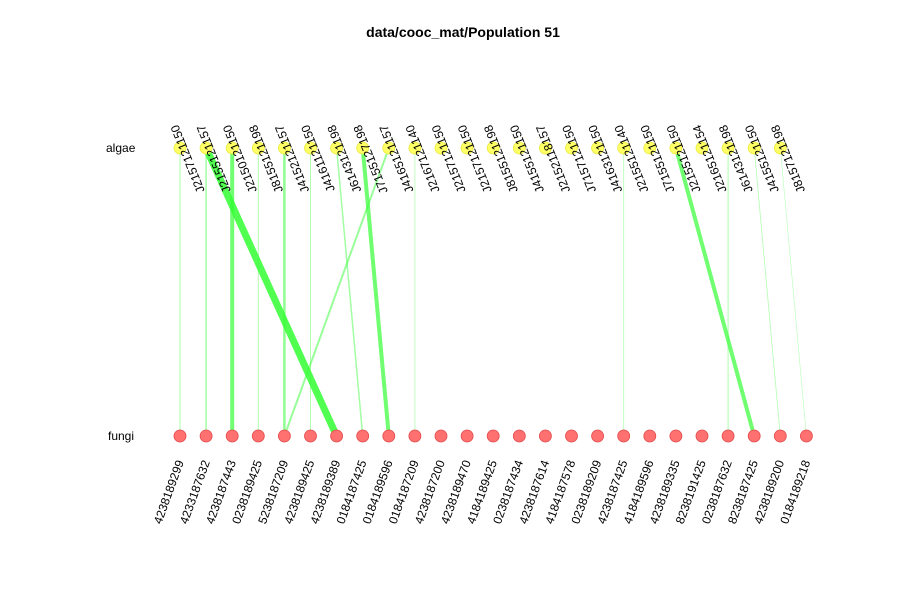  What do you see at coordinates (121, 436) in the screenshot?
I see `row-label-bottom: fungi` at bounding box center [121, 436].